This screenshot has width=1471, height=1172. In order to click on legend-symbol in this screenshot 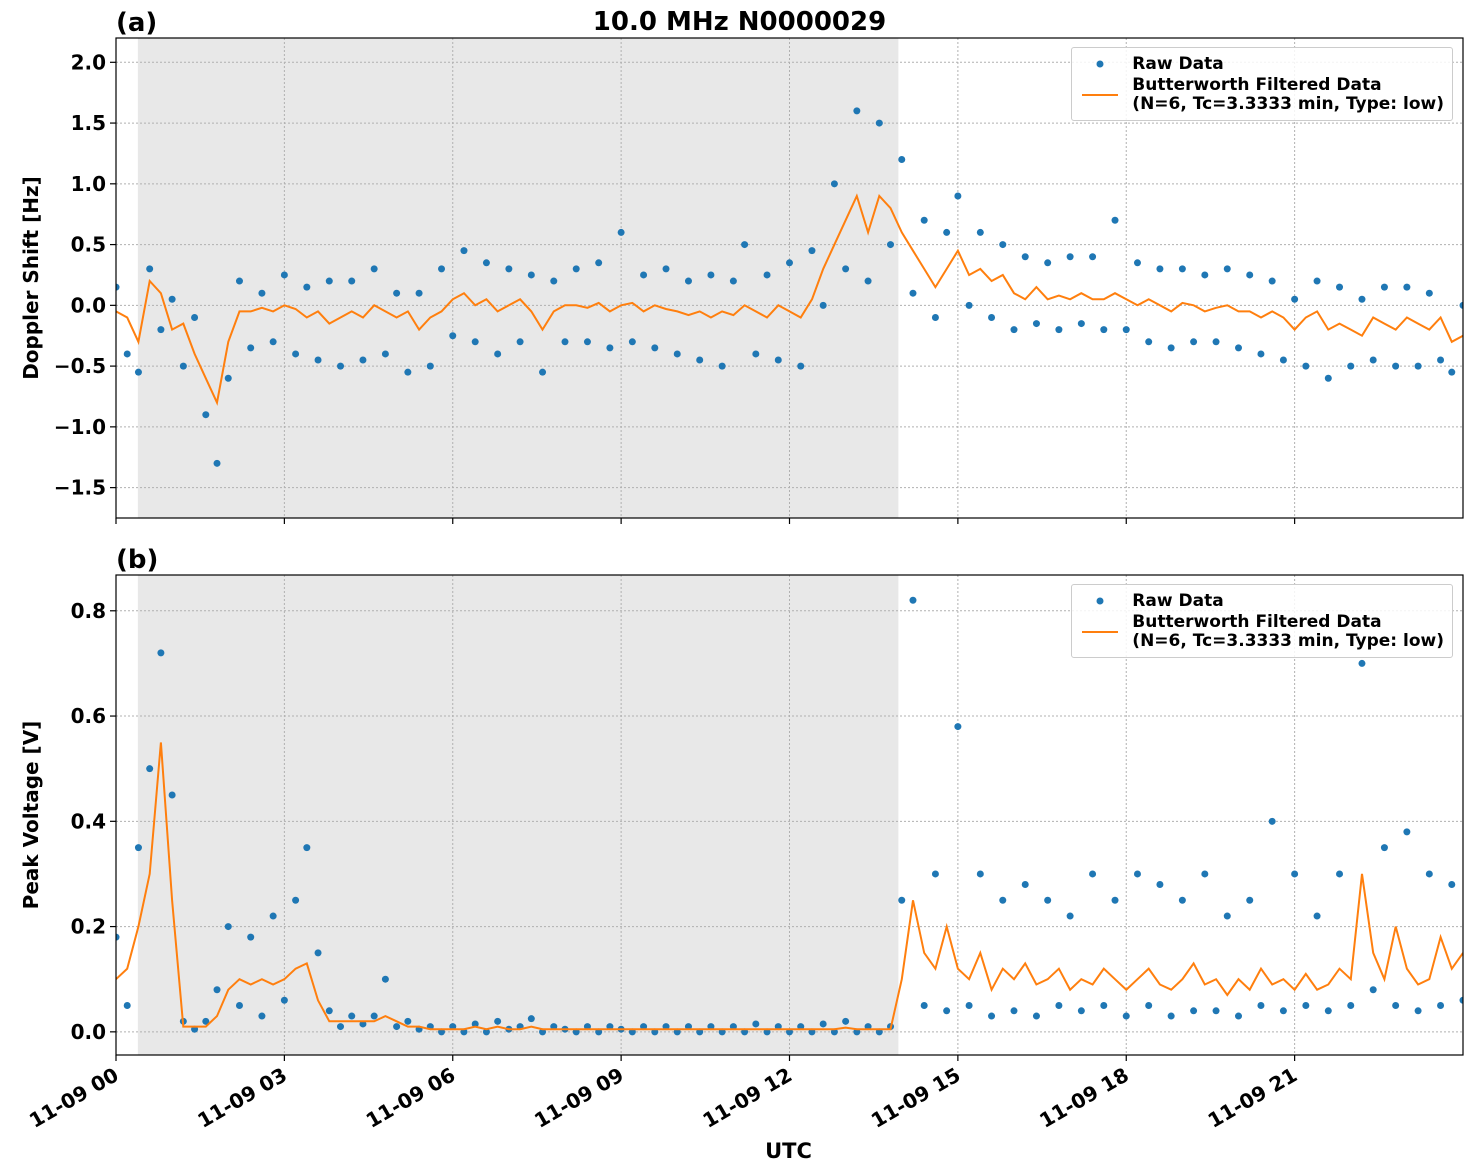, I will do `click(1100, 64)`.